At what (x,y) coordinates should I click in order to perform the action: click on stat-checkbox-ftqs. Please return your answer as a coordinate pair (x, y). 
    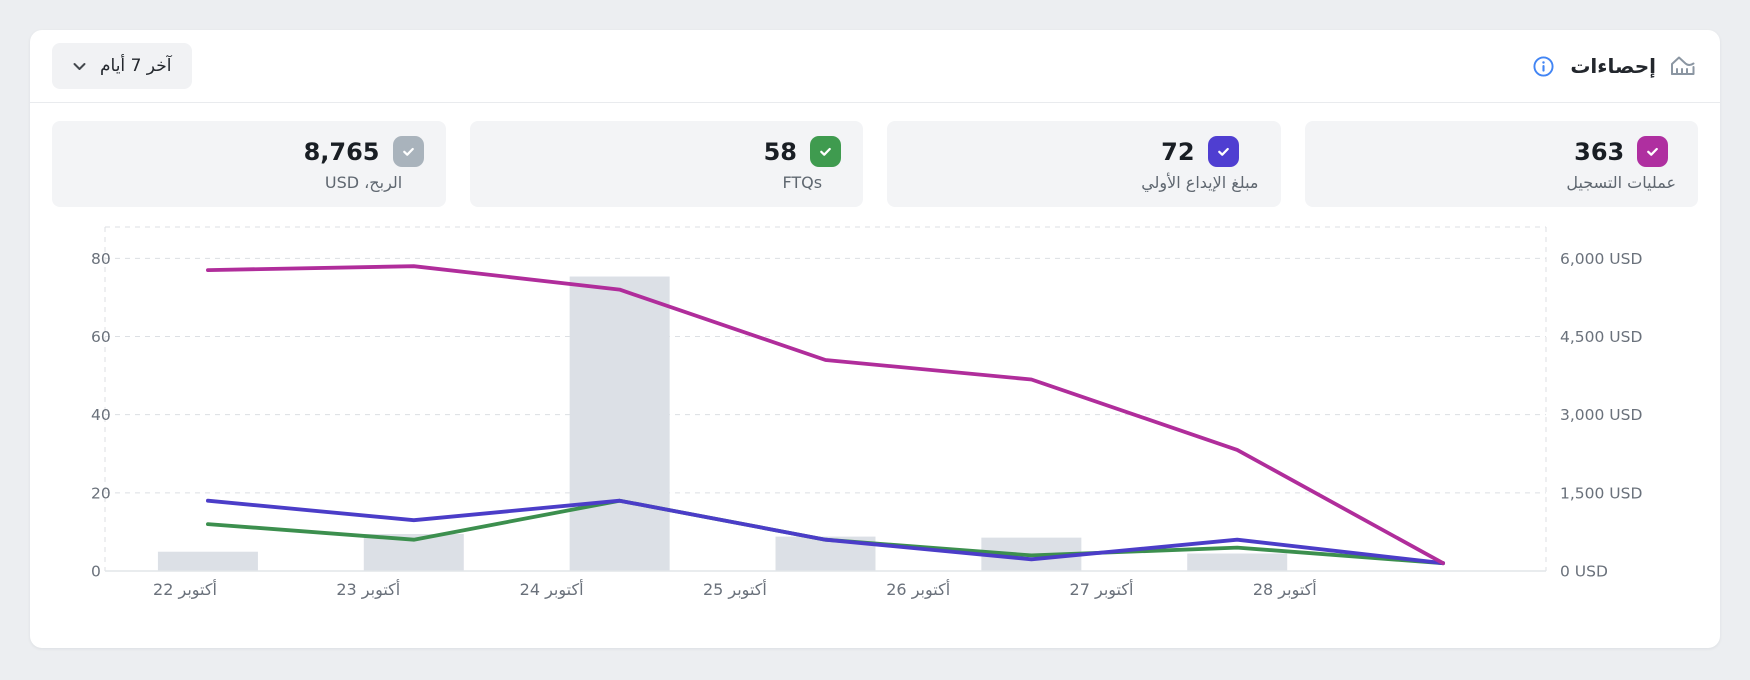
    Looking at the image, I should click on (825, 151).